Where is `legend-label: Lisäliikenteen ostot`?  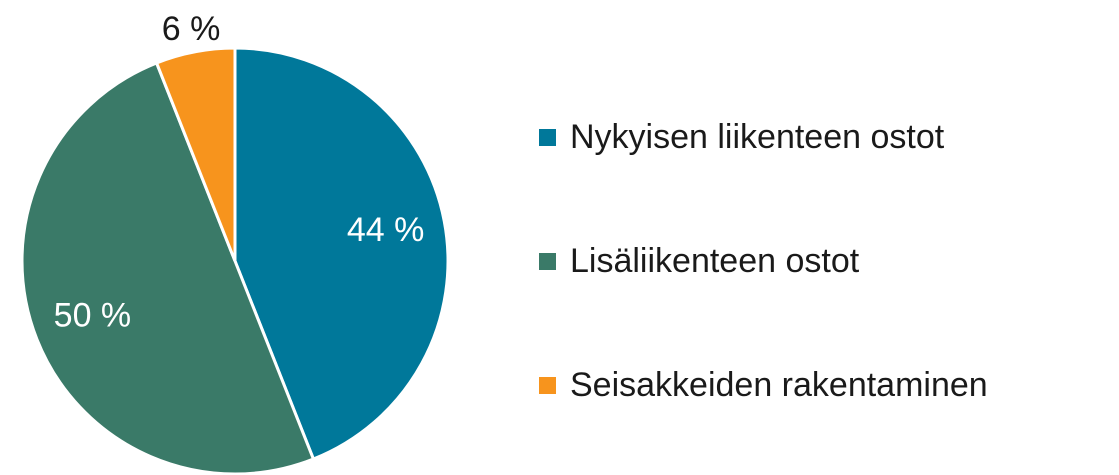 legend-label: Lisäliikenteen ostot is located at coordinates (715, 261).